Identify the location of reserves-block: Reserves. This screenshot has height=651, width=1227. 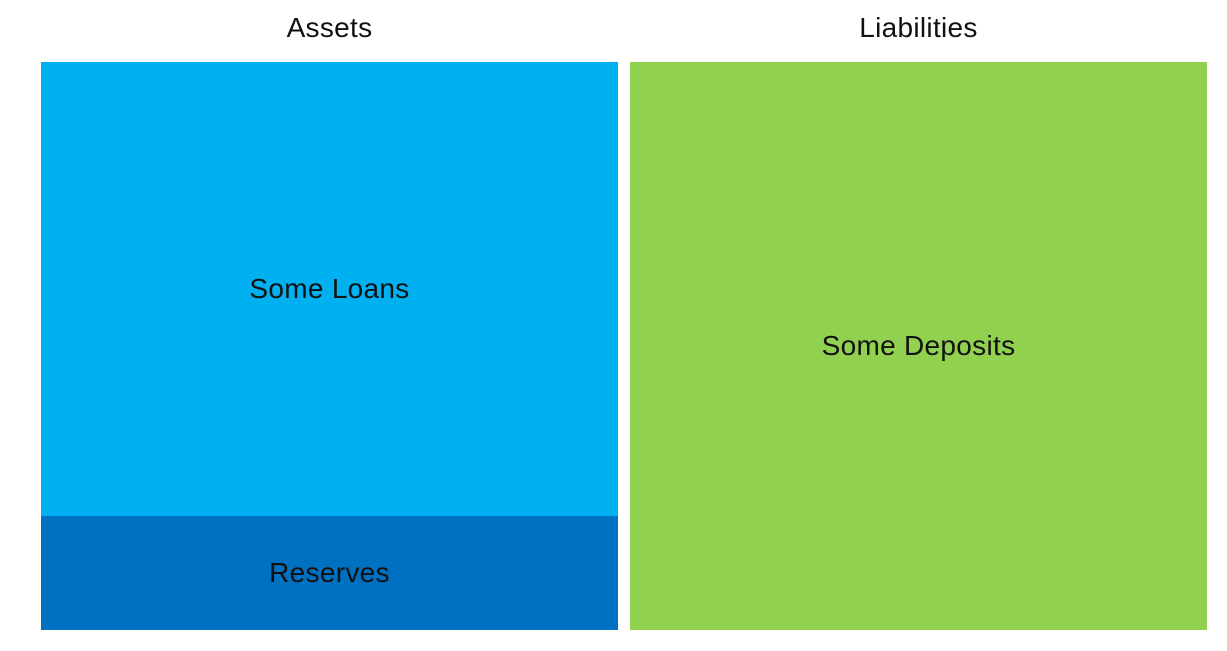
(329, 573).